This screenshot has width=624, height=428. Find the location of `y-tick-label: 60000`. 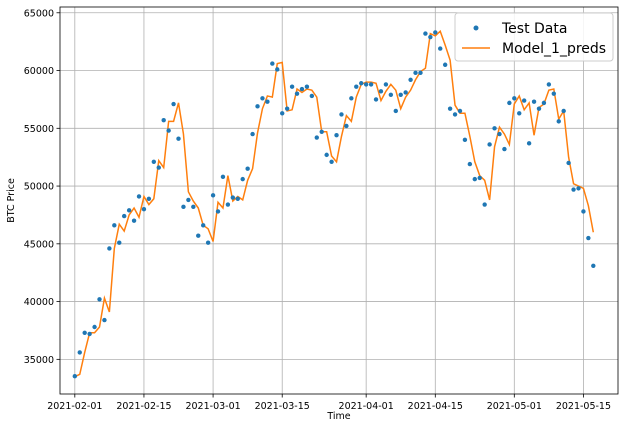

y-tick-label: 60000 is located at coordinates (39, 71).